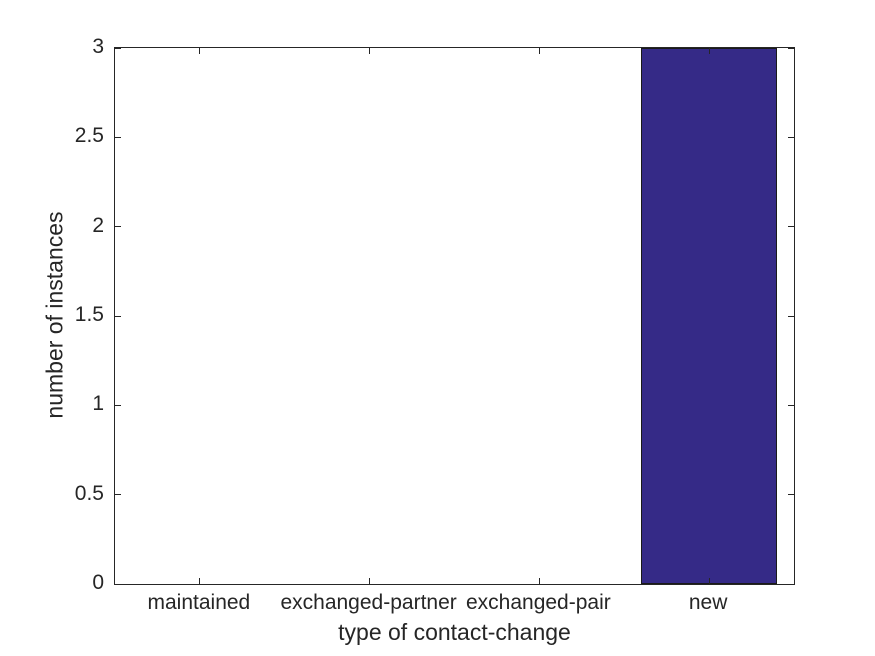 Image resolution: width=875 pixels, height=656 pixels. I want to click on y-tick-label: 3, so click(98, 46).